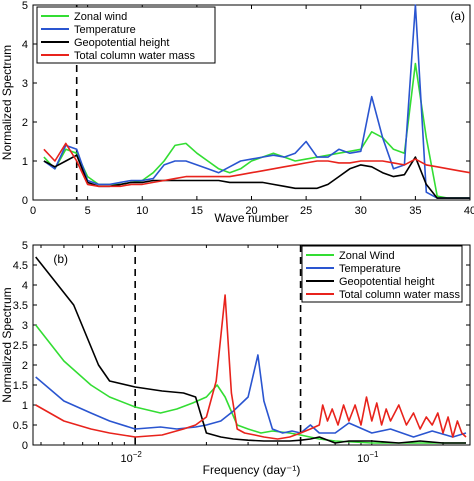 The width and height of the screenshot is (474, 481). I want to click on x-tick-label: 25, so click(306, 211).